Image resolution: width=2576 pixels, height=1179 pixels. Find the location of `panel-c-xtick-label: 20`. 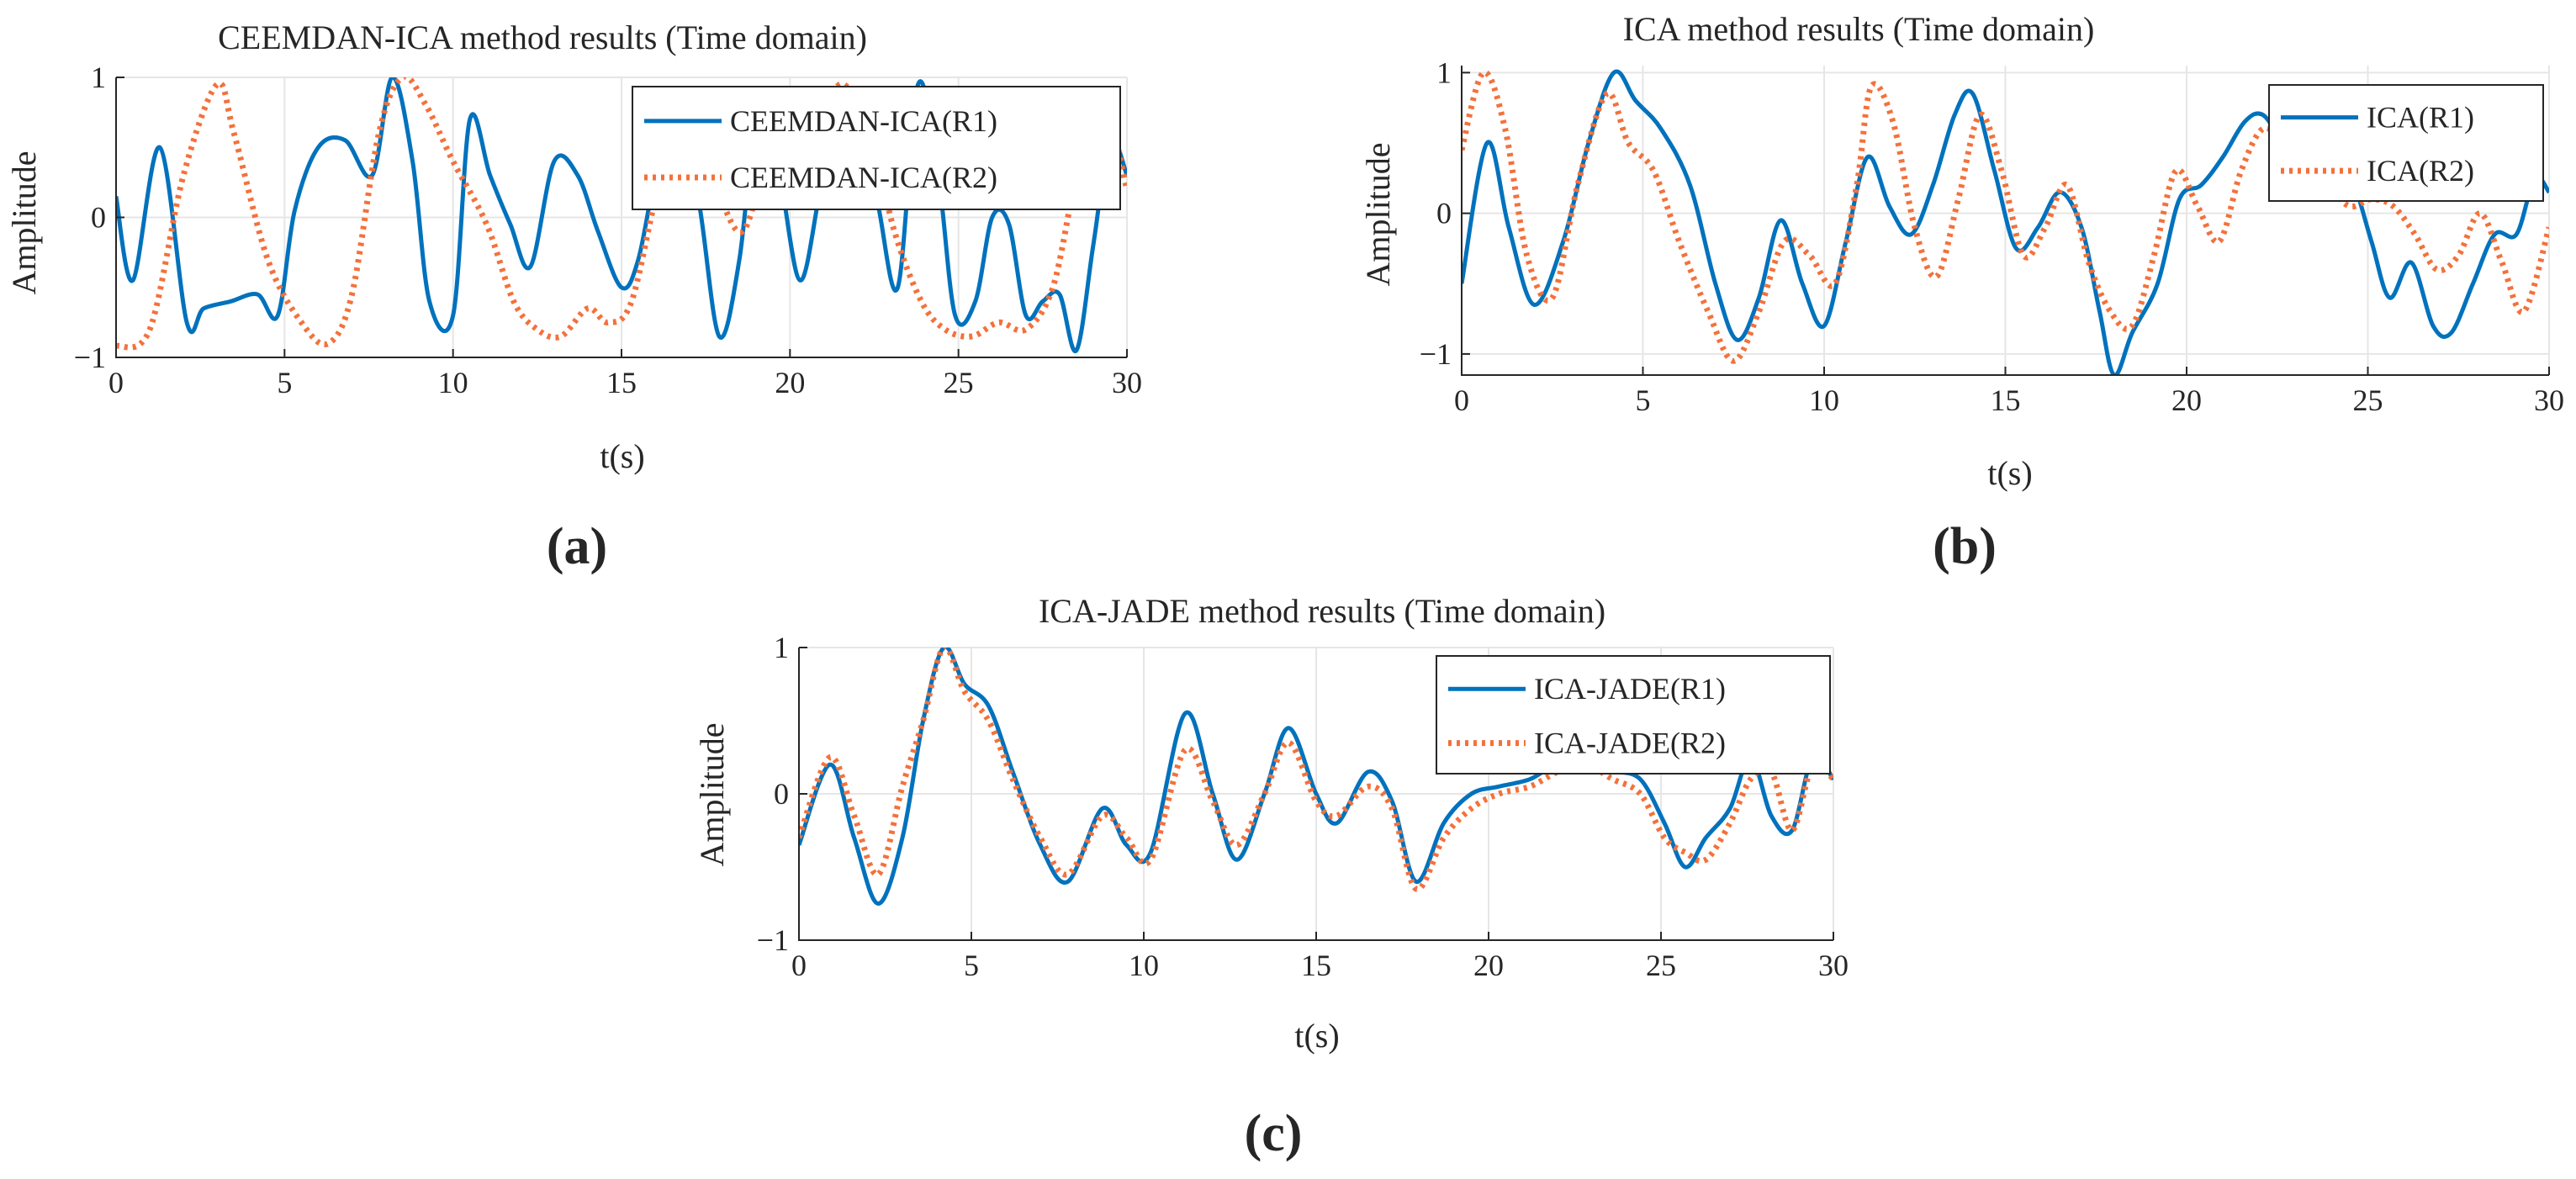

panel-c-xtick-label: 20 is located at coordinates (1488, 965).